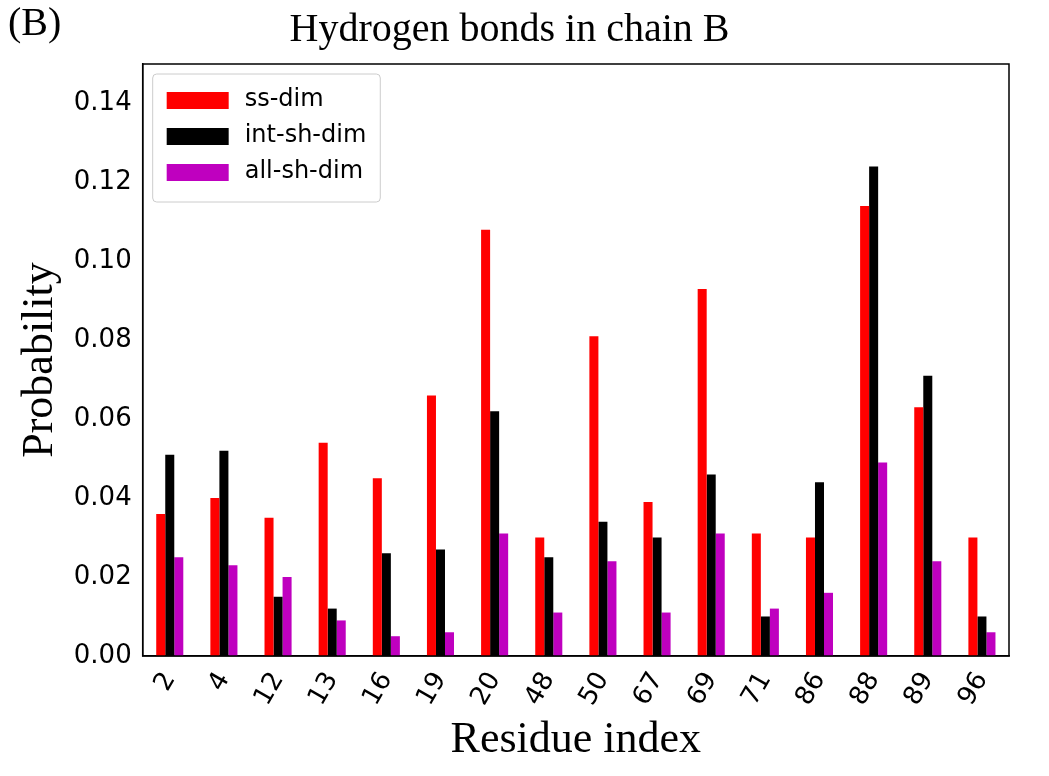 This screenshot has height=776, width=1049. I want to click on x-tick-label: 50, so click(592, 688).